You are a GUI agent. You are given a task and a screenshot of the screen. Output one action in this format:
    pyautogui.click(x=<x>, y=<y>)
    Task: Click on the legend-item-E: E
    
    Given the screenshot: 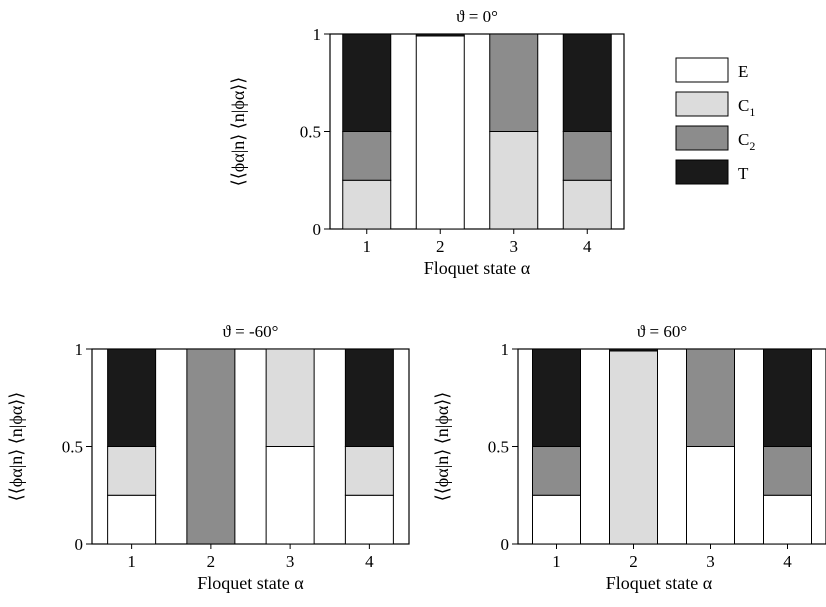 What is the action you would take?
    pyautogui.click(x=711, y=70)
    